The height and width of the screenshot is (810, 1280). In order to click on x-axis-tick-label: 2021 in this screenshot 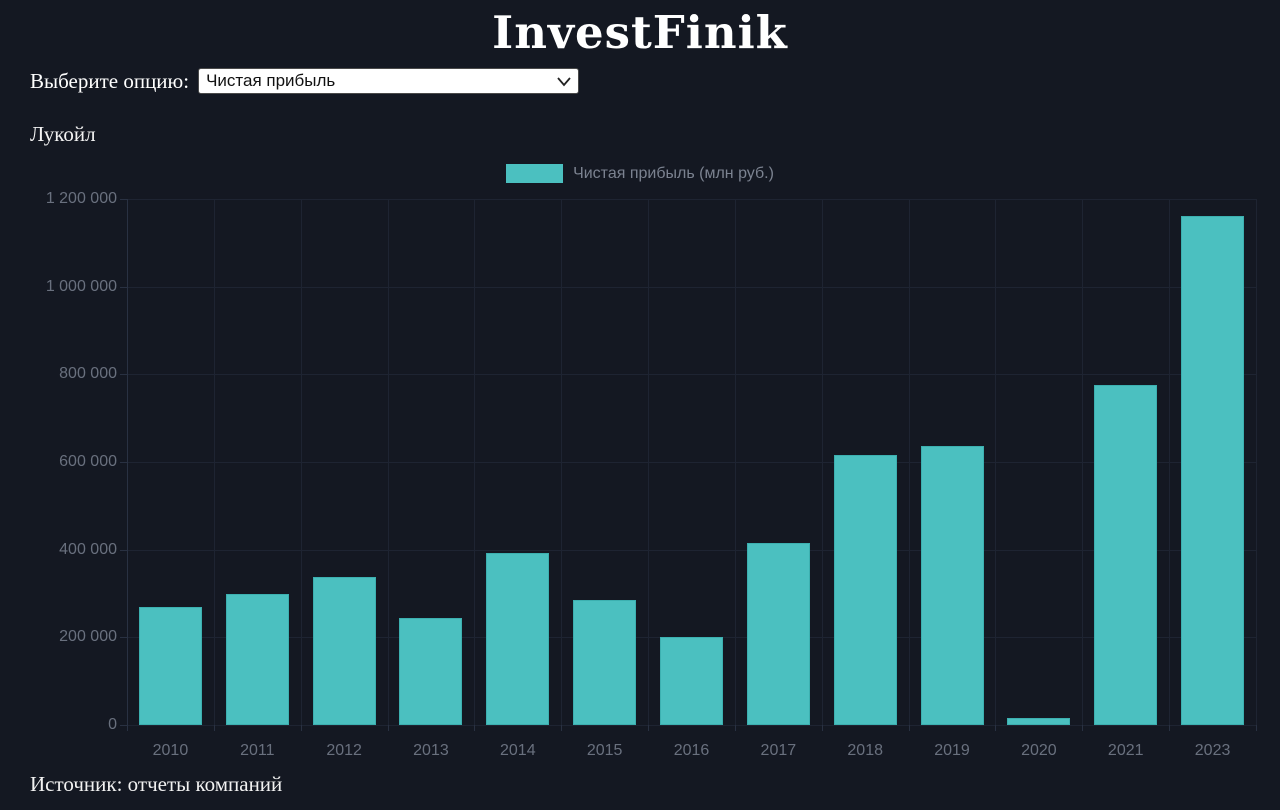, I will do `click(1125, 750)`.